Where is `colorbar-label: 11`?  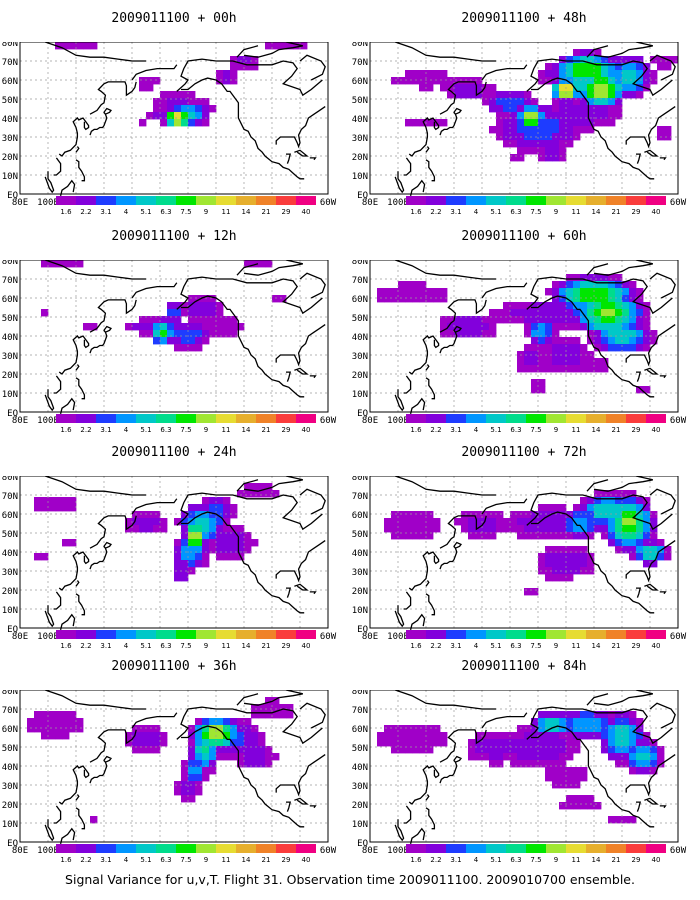
colorbar-label: 11 is located at coordinates (576, 430).